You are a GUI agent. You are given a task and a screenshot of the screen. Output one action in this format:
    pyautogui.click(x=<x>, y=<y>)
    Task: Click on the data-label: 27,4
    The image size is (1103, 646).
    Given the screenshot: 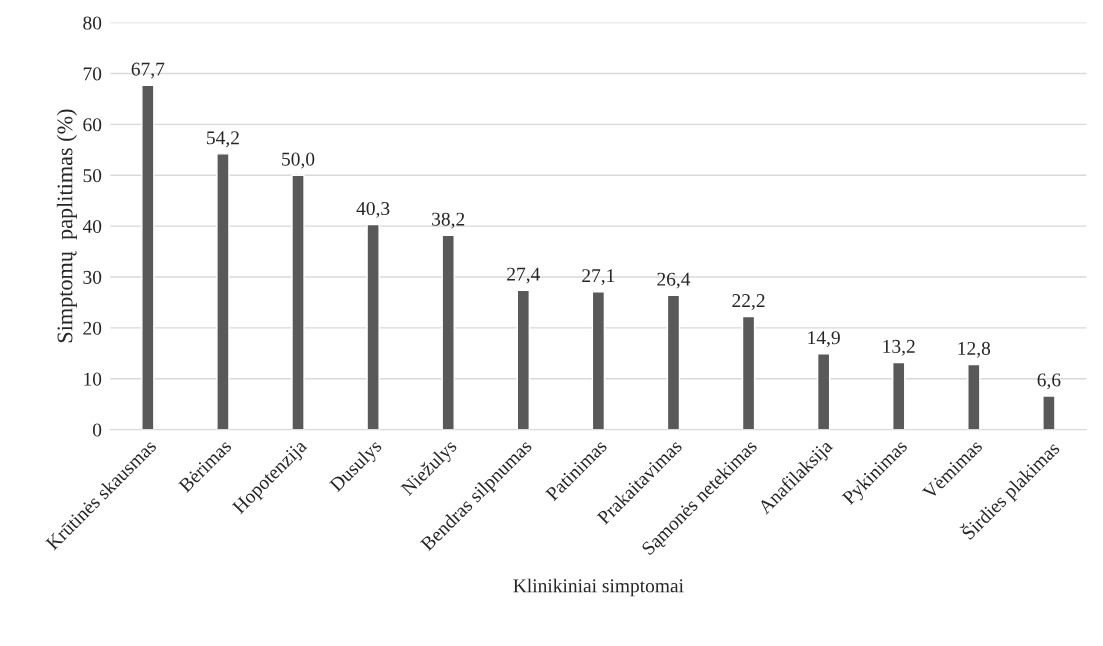 What is the action you would take?
    pyautogui.click(x=523, y=275)
    